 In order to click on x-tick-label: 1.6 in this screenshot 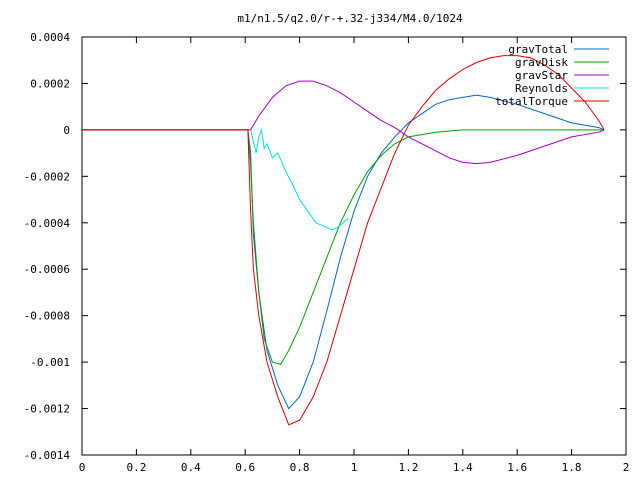, I will do `click(517, 467)`.